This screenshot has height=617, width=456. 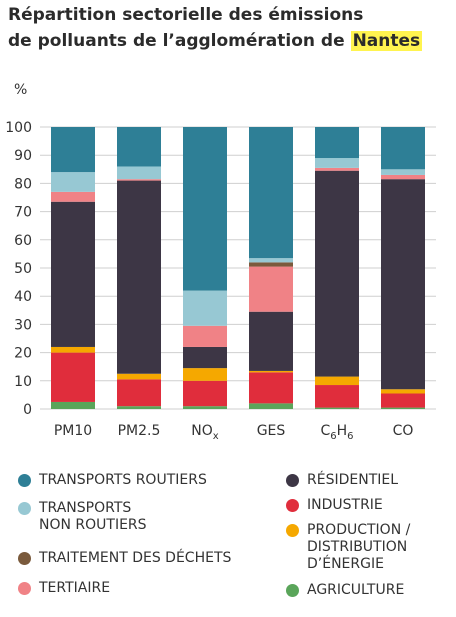 What do you see at coordinates (123, 480) in the screenshot?
I see `legend-label: TRANSPORTS ROUTIERS` at bounding box center [123, 480].